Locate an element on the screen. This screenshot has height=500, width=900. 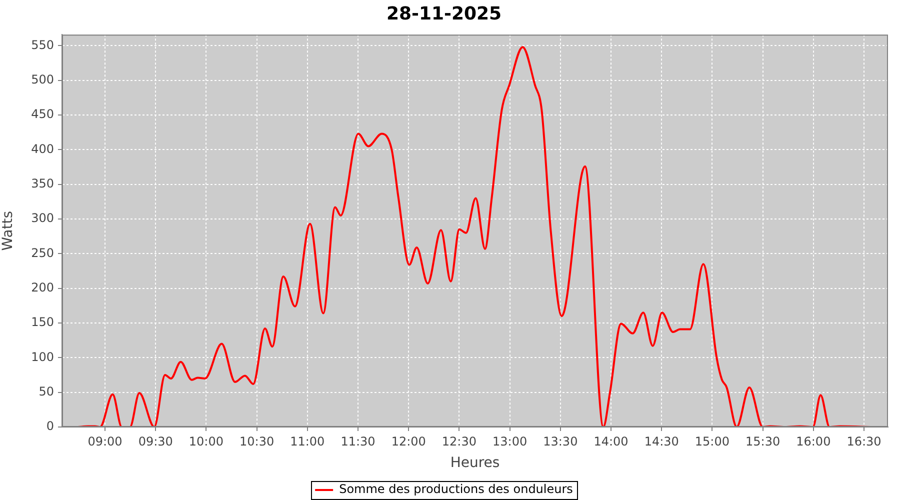
x-tick-label: 09:00 is located at coordinates (105, 441).